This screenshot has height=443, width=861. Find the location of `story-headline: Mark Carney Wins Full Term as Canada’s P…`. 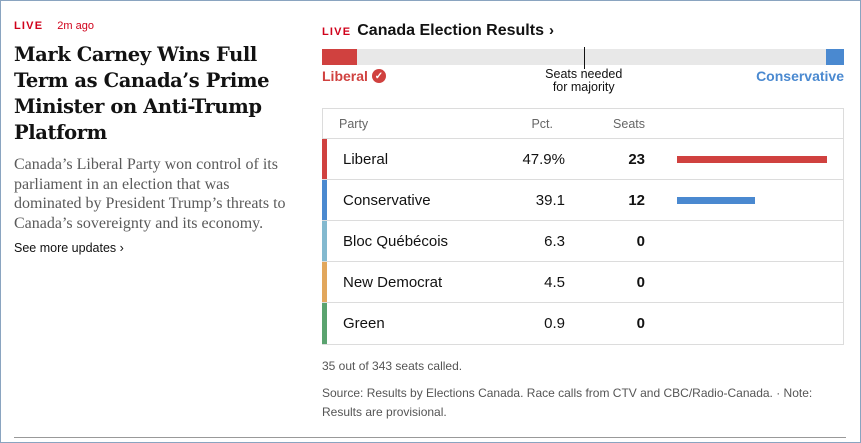

story-headline: Mark Carney Wins Full Term as Canada’s P… is located at coordinates (142, 93).